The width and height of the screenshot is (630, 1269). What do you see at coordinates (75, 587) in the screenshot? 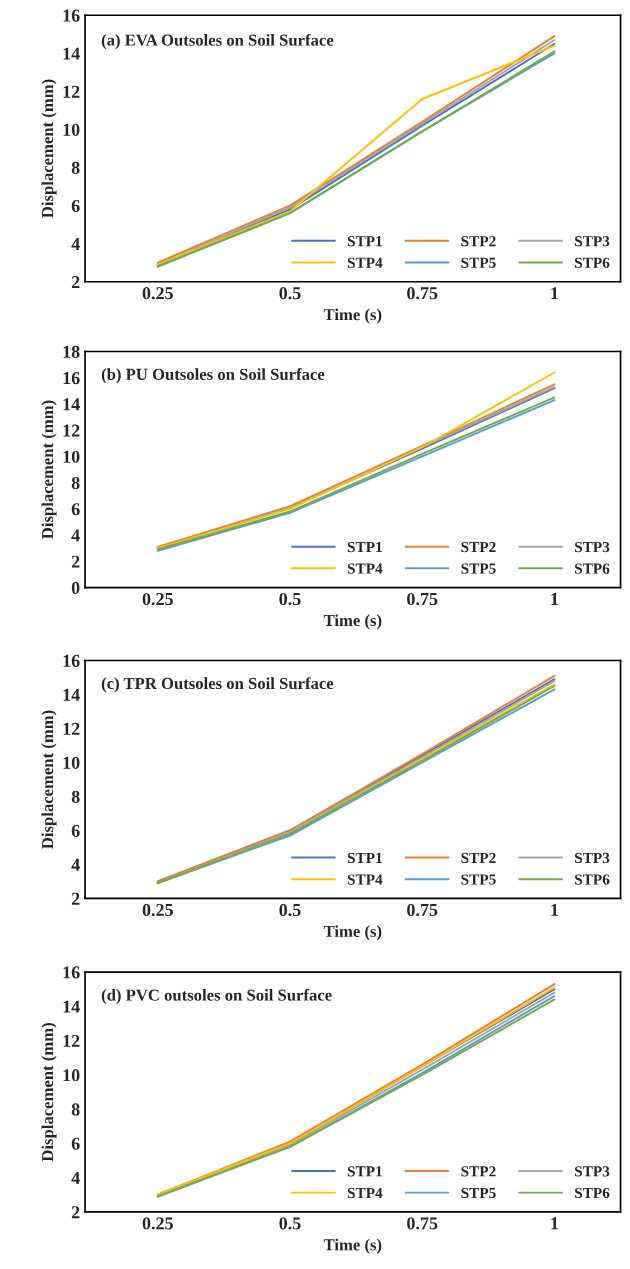
I see `y-tick-label: 0` at bounding box center [75, 587].